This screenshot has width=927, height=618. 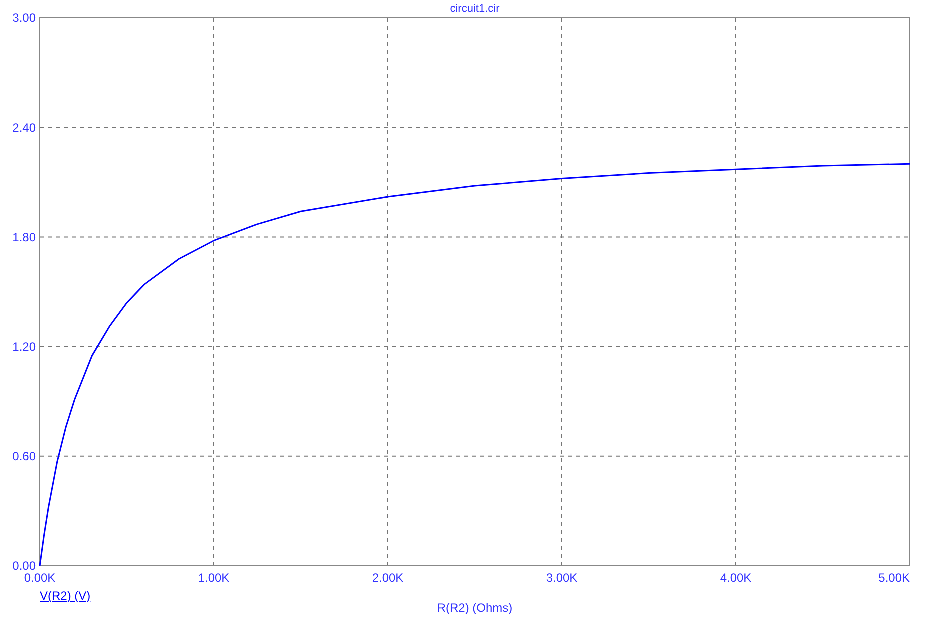 What do you see at coordinates (736, 578) in the screenshot?
I see `x-tick-label: 4.00K` at bounding box center [736, 578].